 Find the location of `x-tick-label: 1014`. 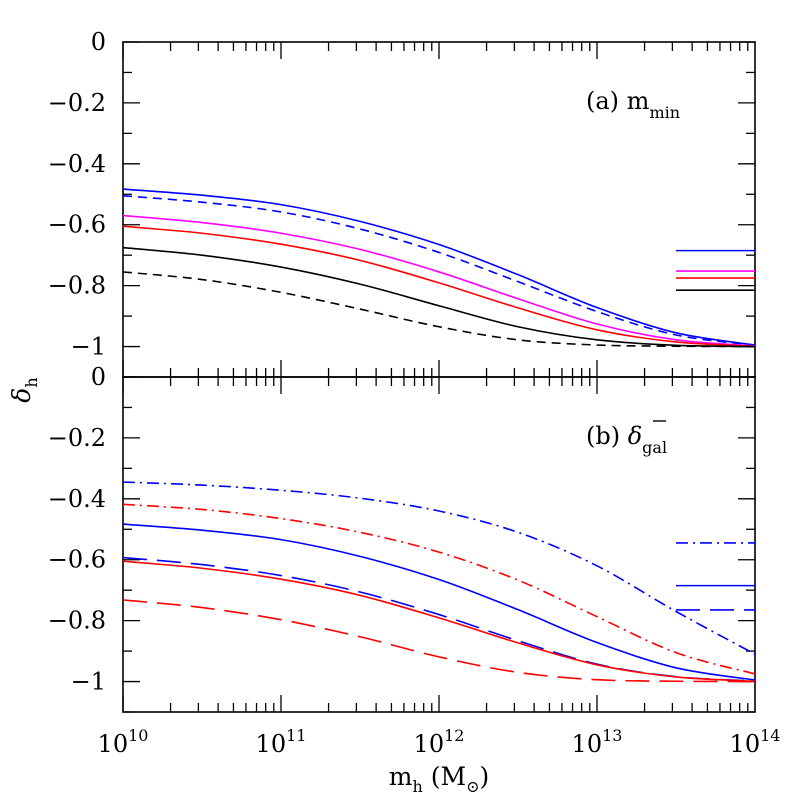

x-tick-label: 1014 is located at coordinates (755, 742).